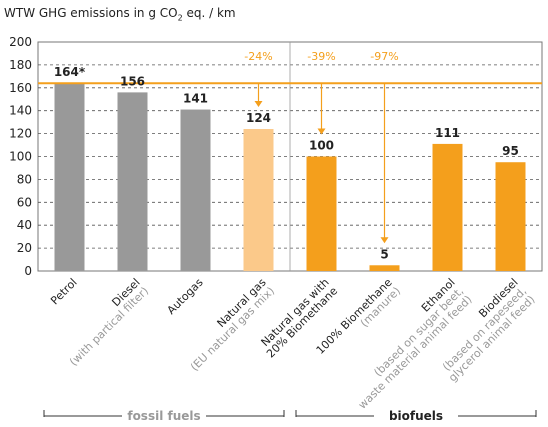 The image size is (548, 427). What do you see at coordinates (510, 151) in the screenshot?
I see `bar-value-label: 95` at bounding box center [510, 151].